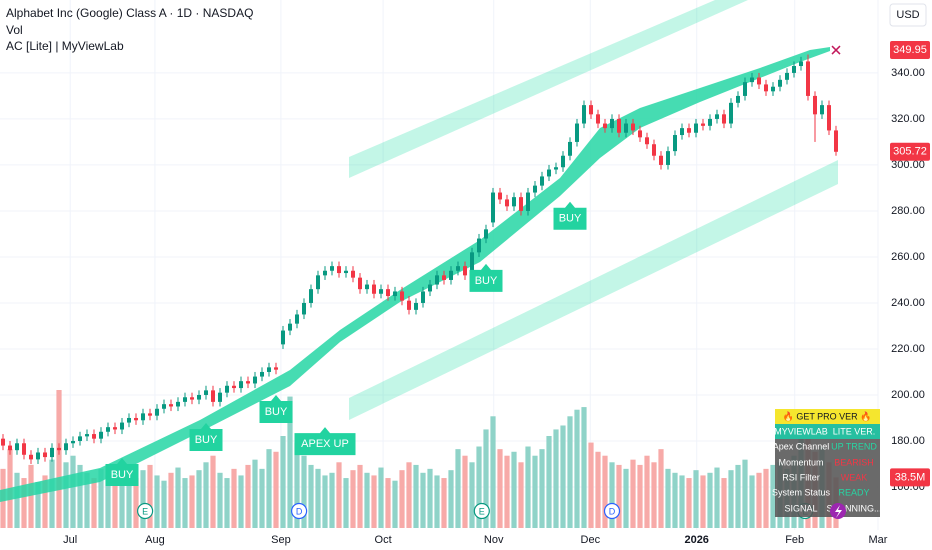  What do you see at coordinates (281, 540) in the screenshot?
I see `x-tick-label: Sep` at bounding box center [281, 540].